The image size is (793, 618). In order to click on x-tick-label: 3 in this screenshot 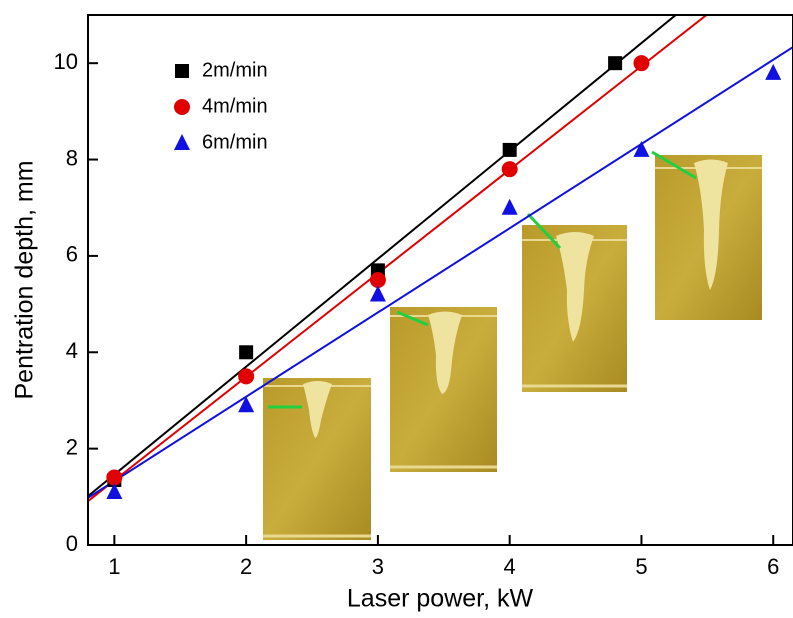, I will do `click(378, 566)`.